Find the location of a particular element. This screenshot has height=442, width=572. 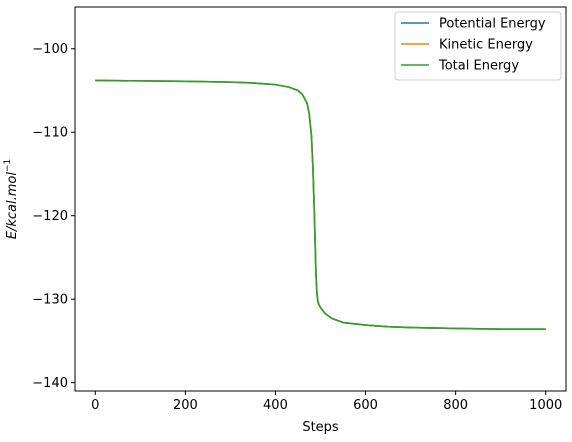

y-axis-label: E/kcal.mol−1 is located at coordinates (11, 199).